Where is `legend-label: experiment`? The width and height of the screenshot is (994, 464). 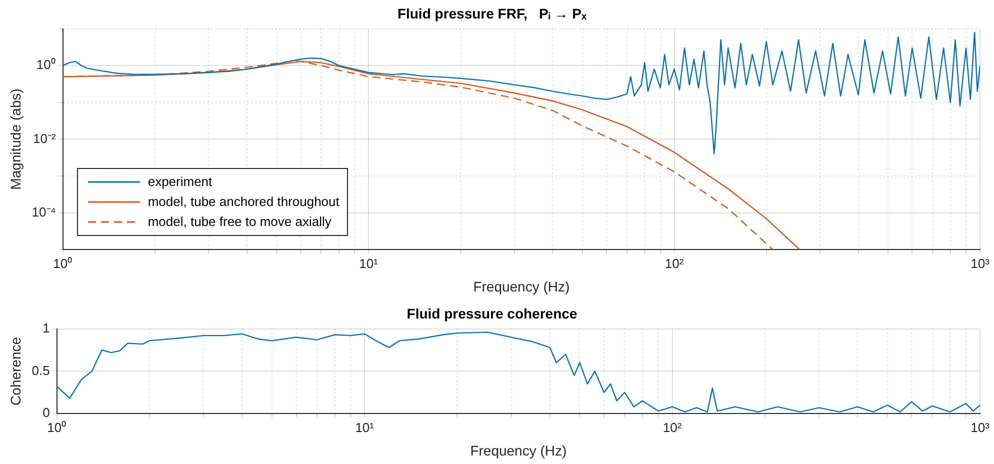
legend-label: experiment is located at coordinates (180, 182).